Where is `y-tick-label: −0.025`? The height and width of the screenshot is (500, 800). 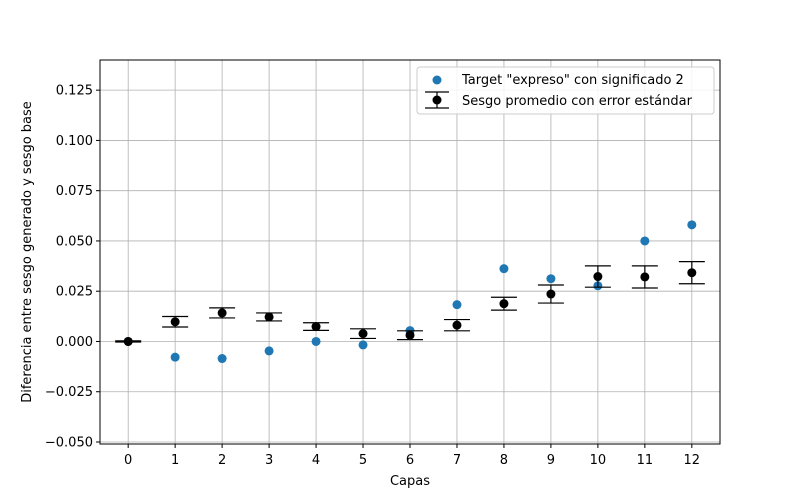
y-tick-label: −0.025 is located at coordinates (69, 392).